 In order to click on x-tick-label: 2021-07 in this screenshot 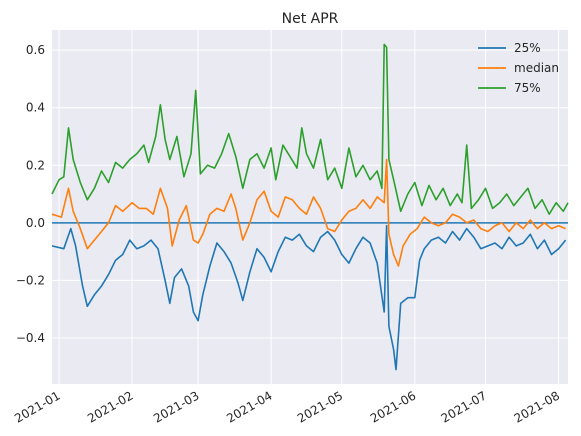, I will do `click(464, 406)`.